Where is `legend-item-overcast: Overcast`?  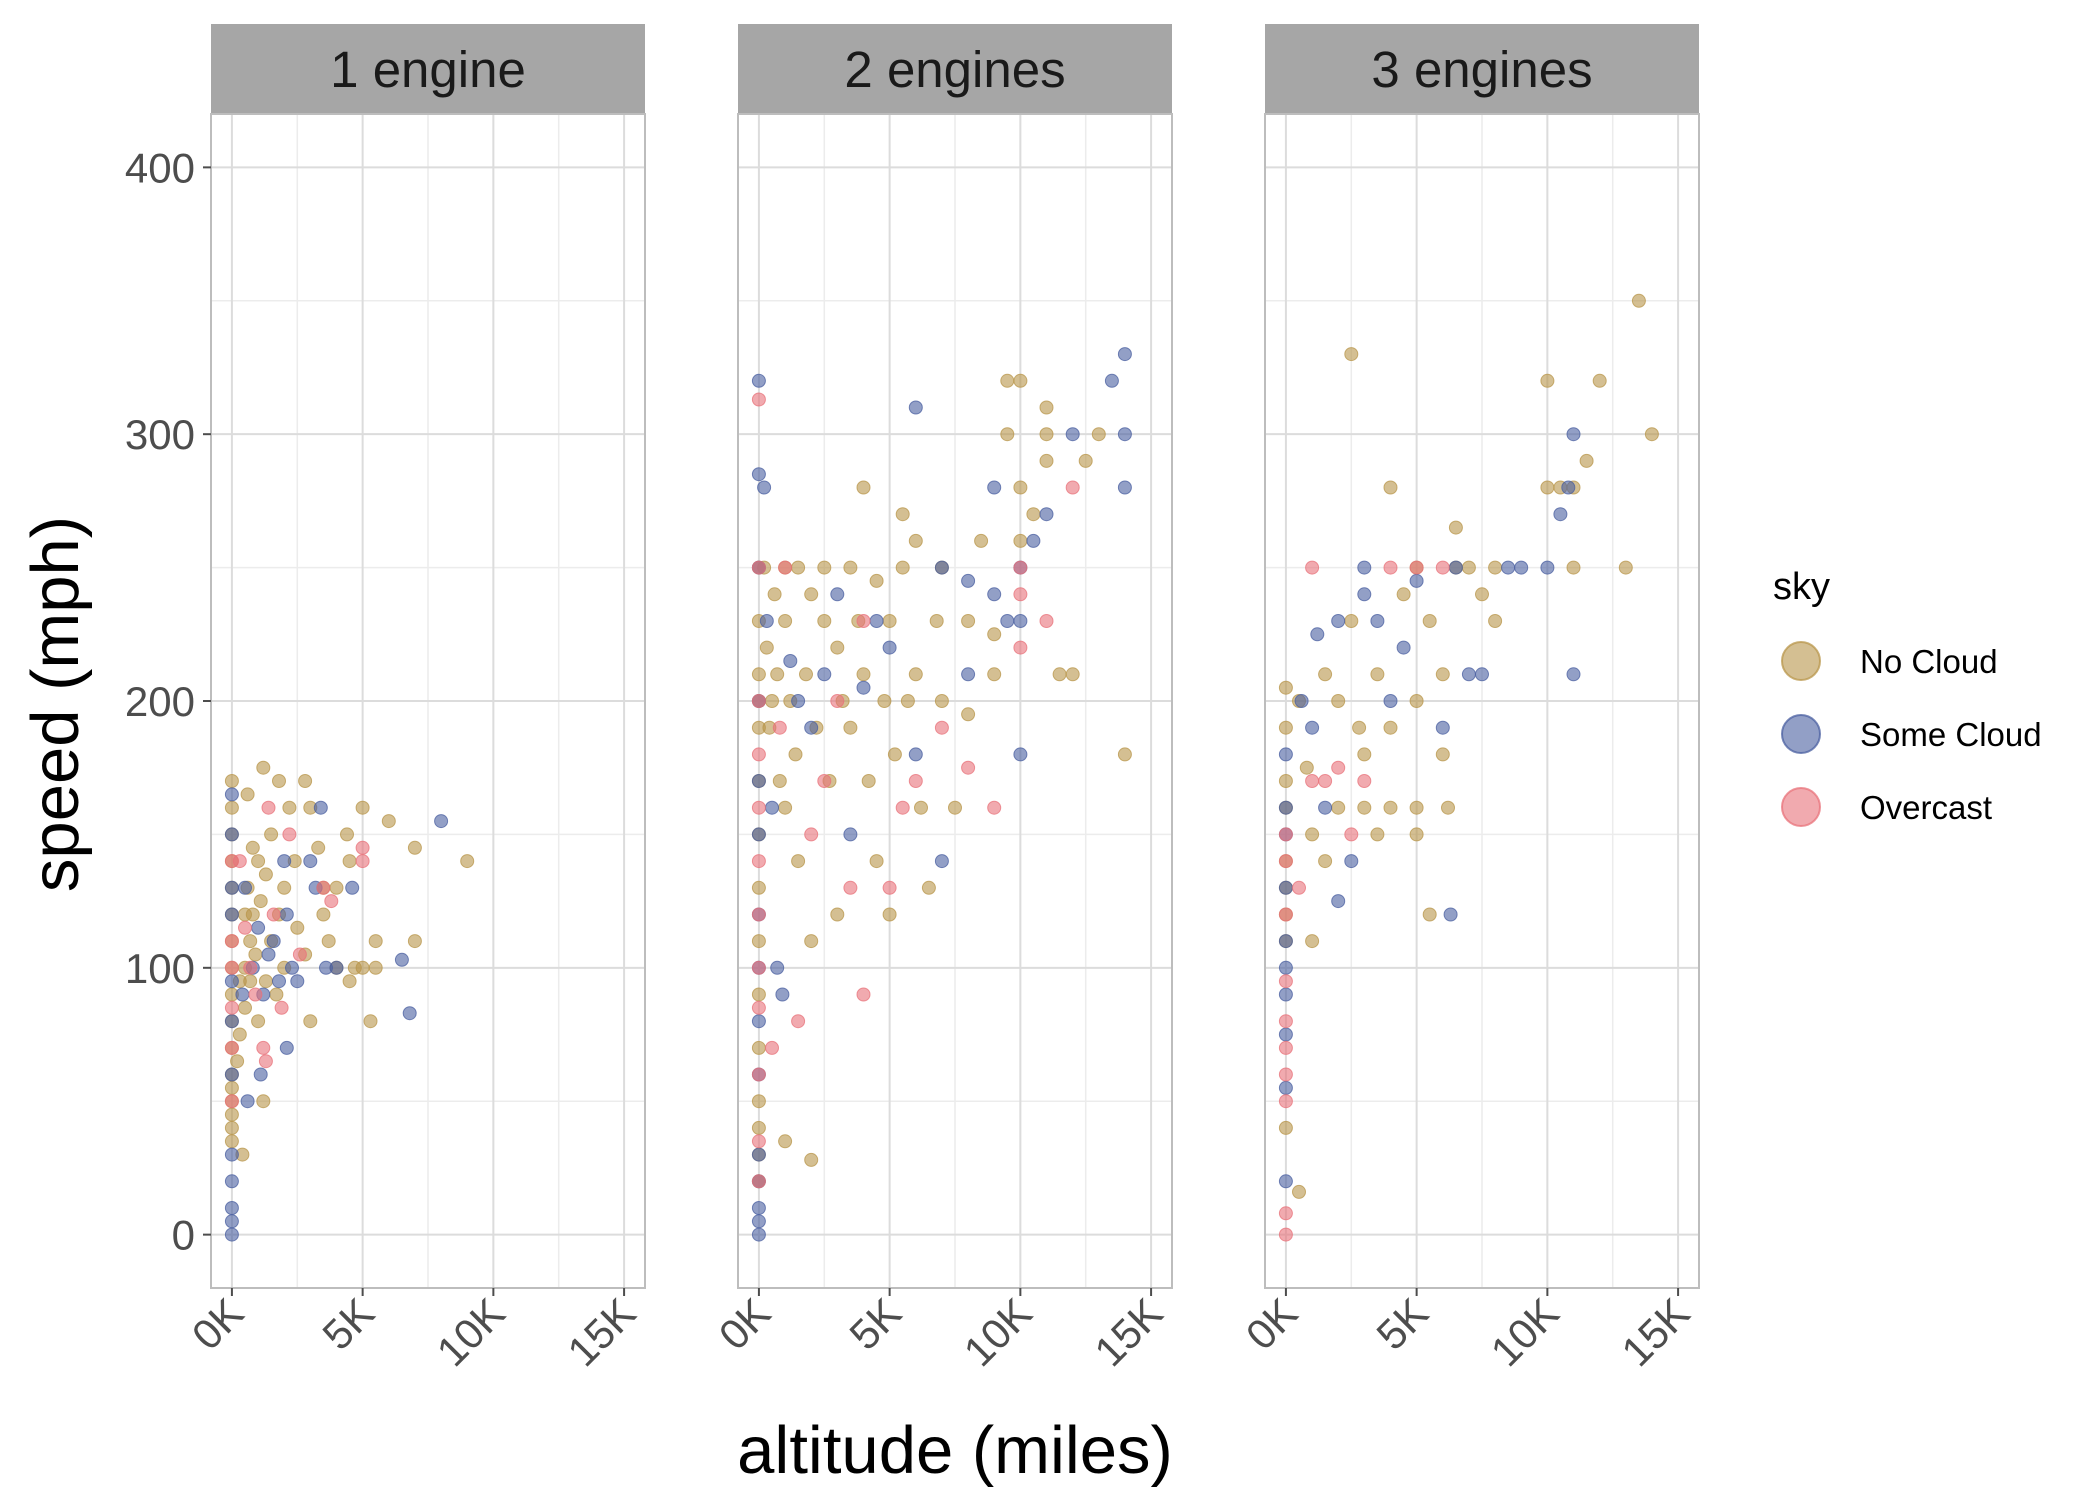
legend-item-overcast: Overcast is located at coordinates (1886, 807).